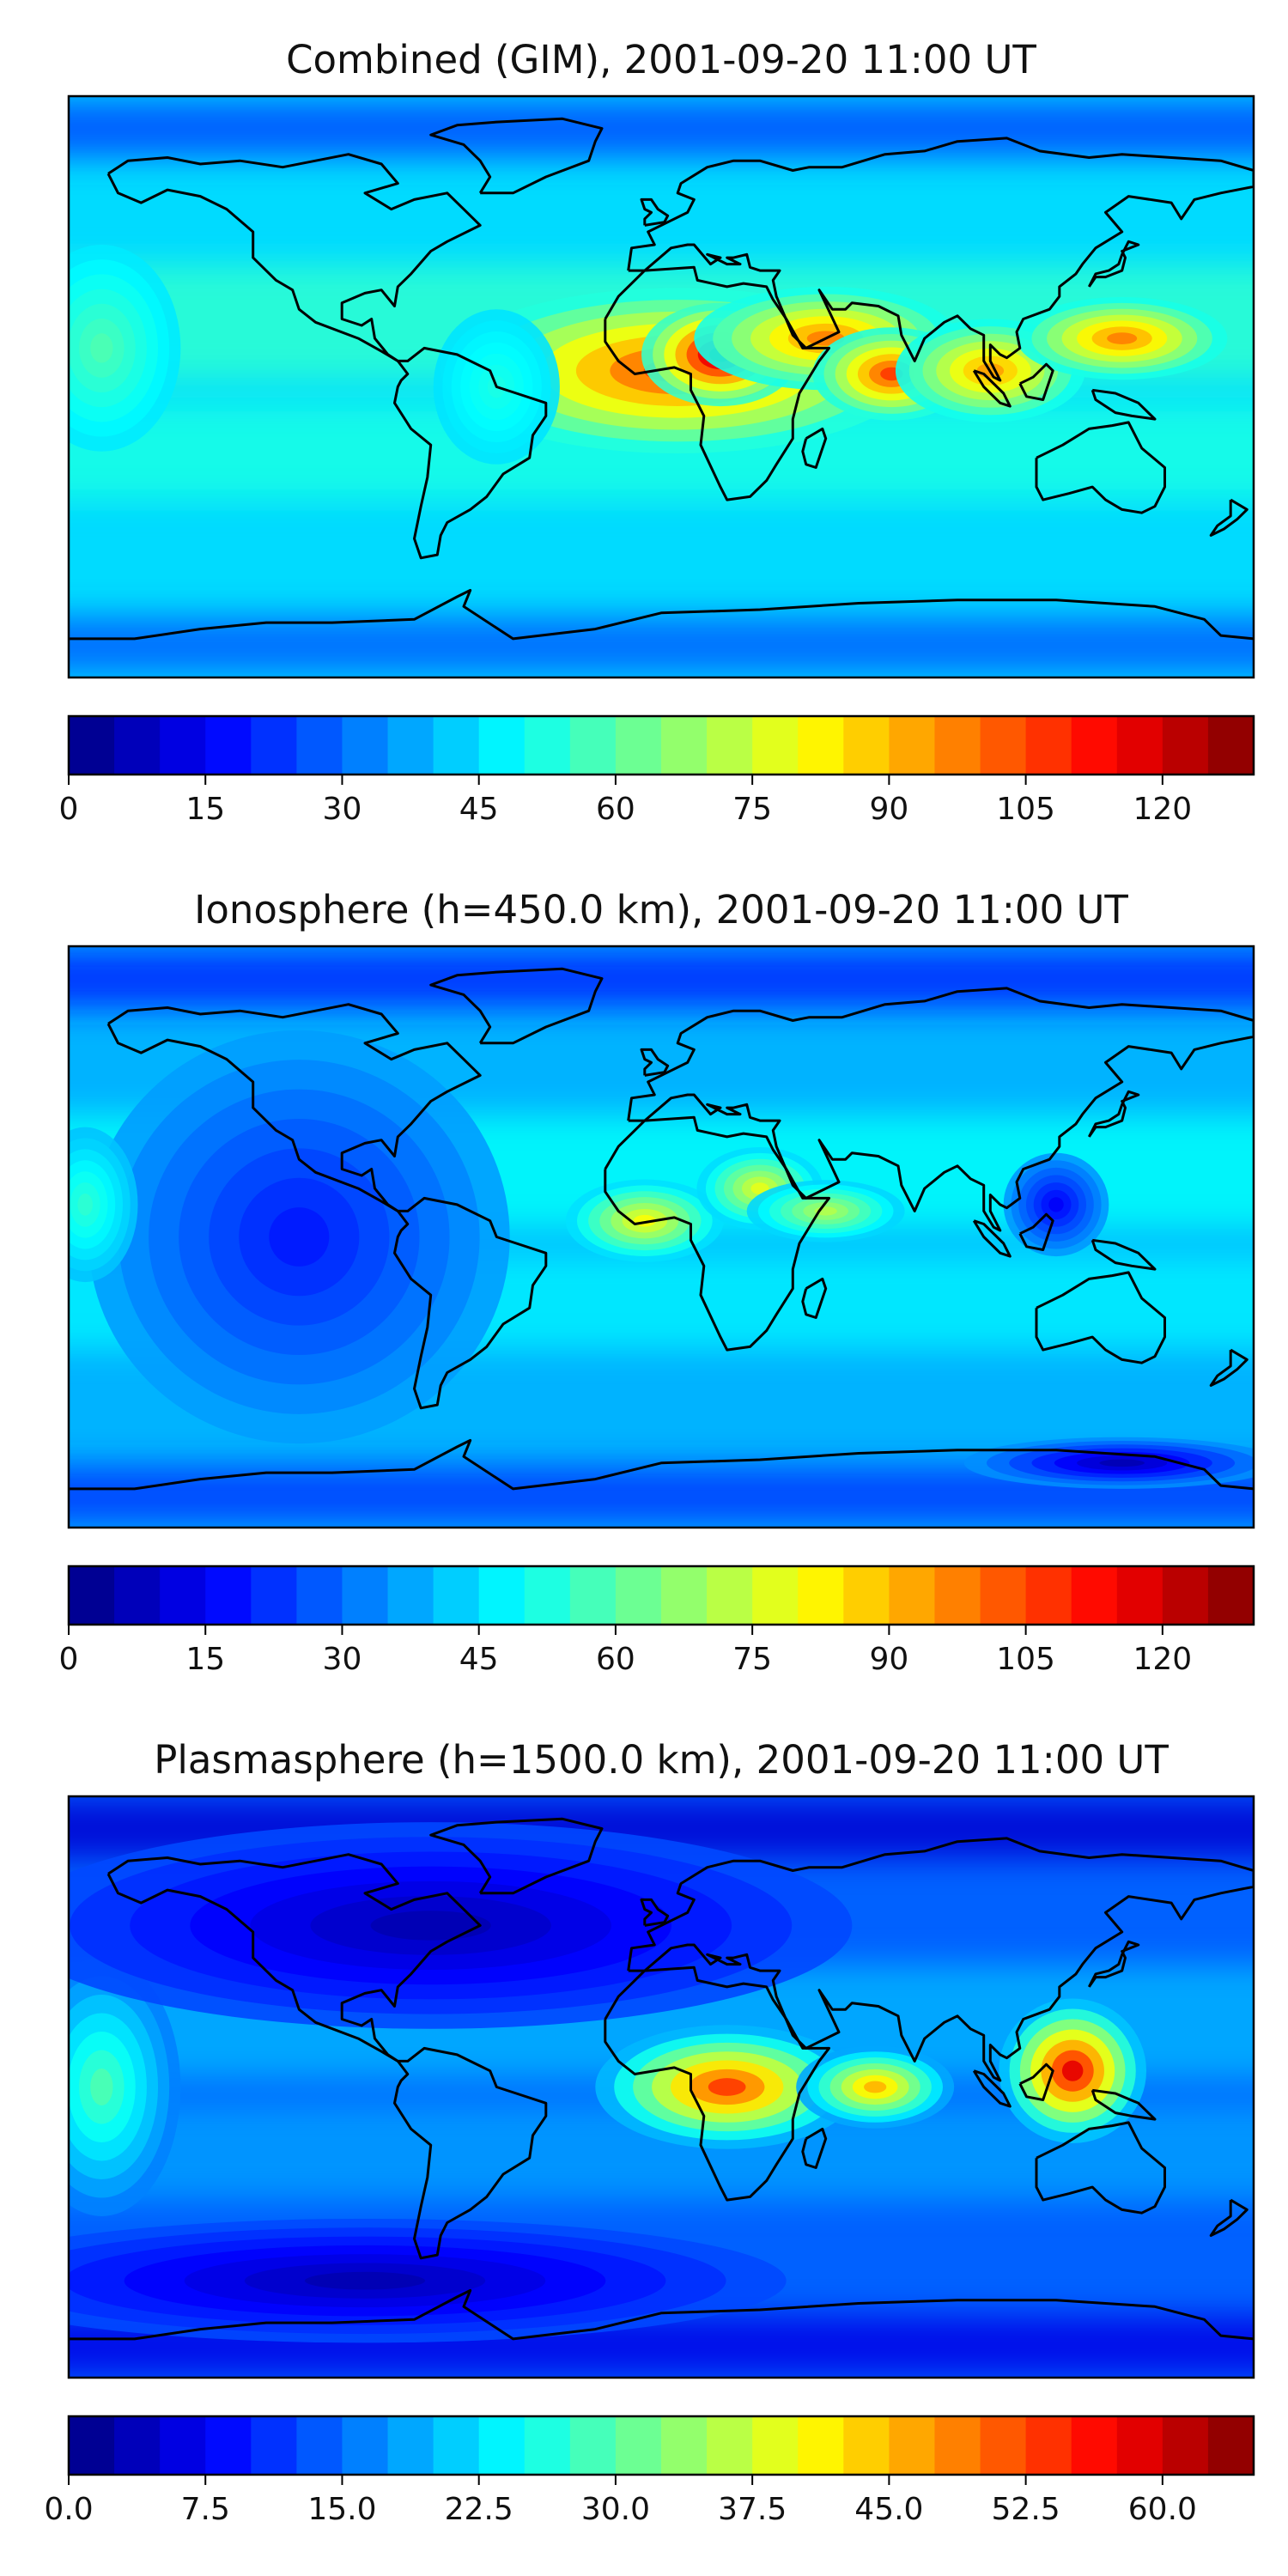  I want to click on colorbar-tick-label: 15, so click(205, 810).